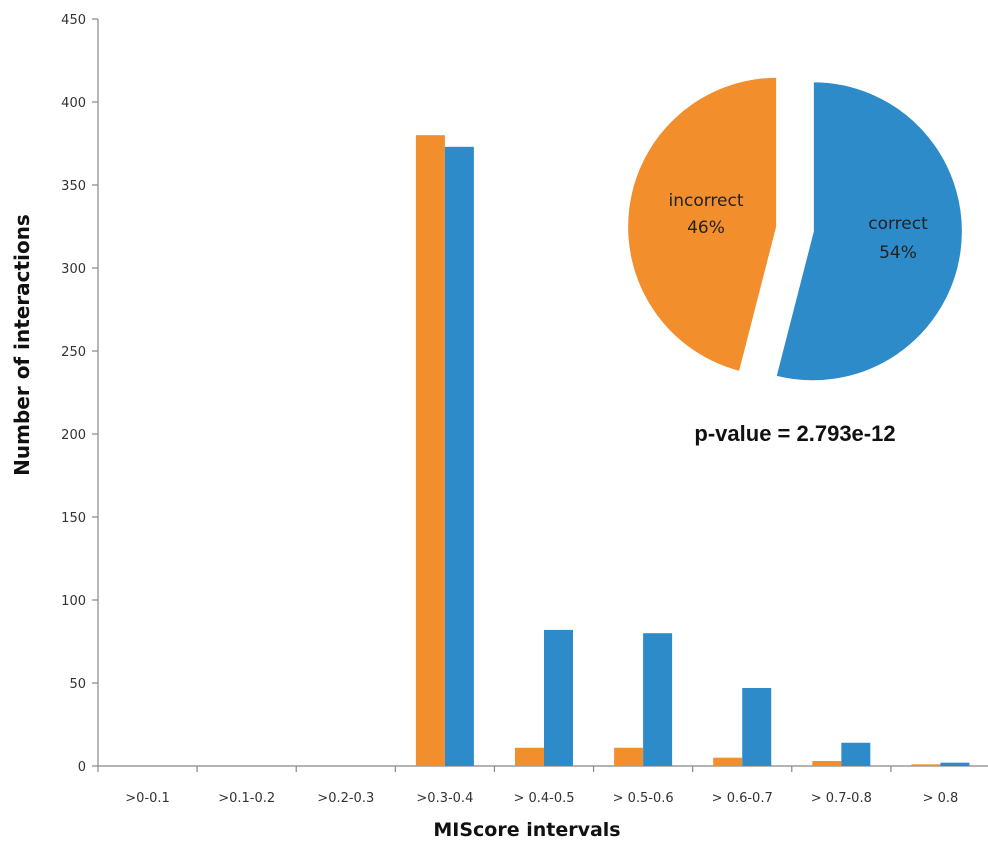 The image size is (988, 842). I want to click on x-tick-label: >0.2-0.3, so click(345, 798).